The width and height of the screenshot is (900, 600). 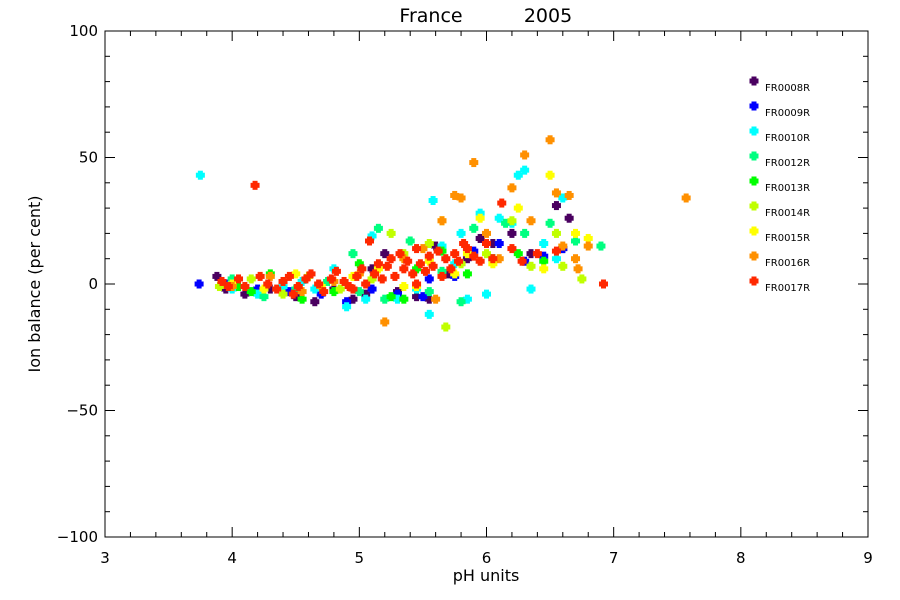 I want to click on x-tick-label: 9, so click(x=868, y=558).